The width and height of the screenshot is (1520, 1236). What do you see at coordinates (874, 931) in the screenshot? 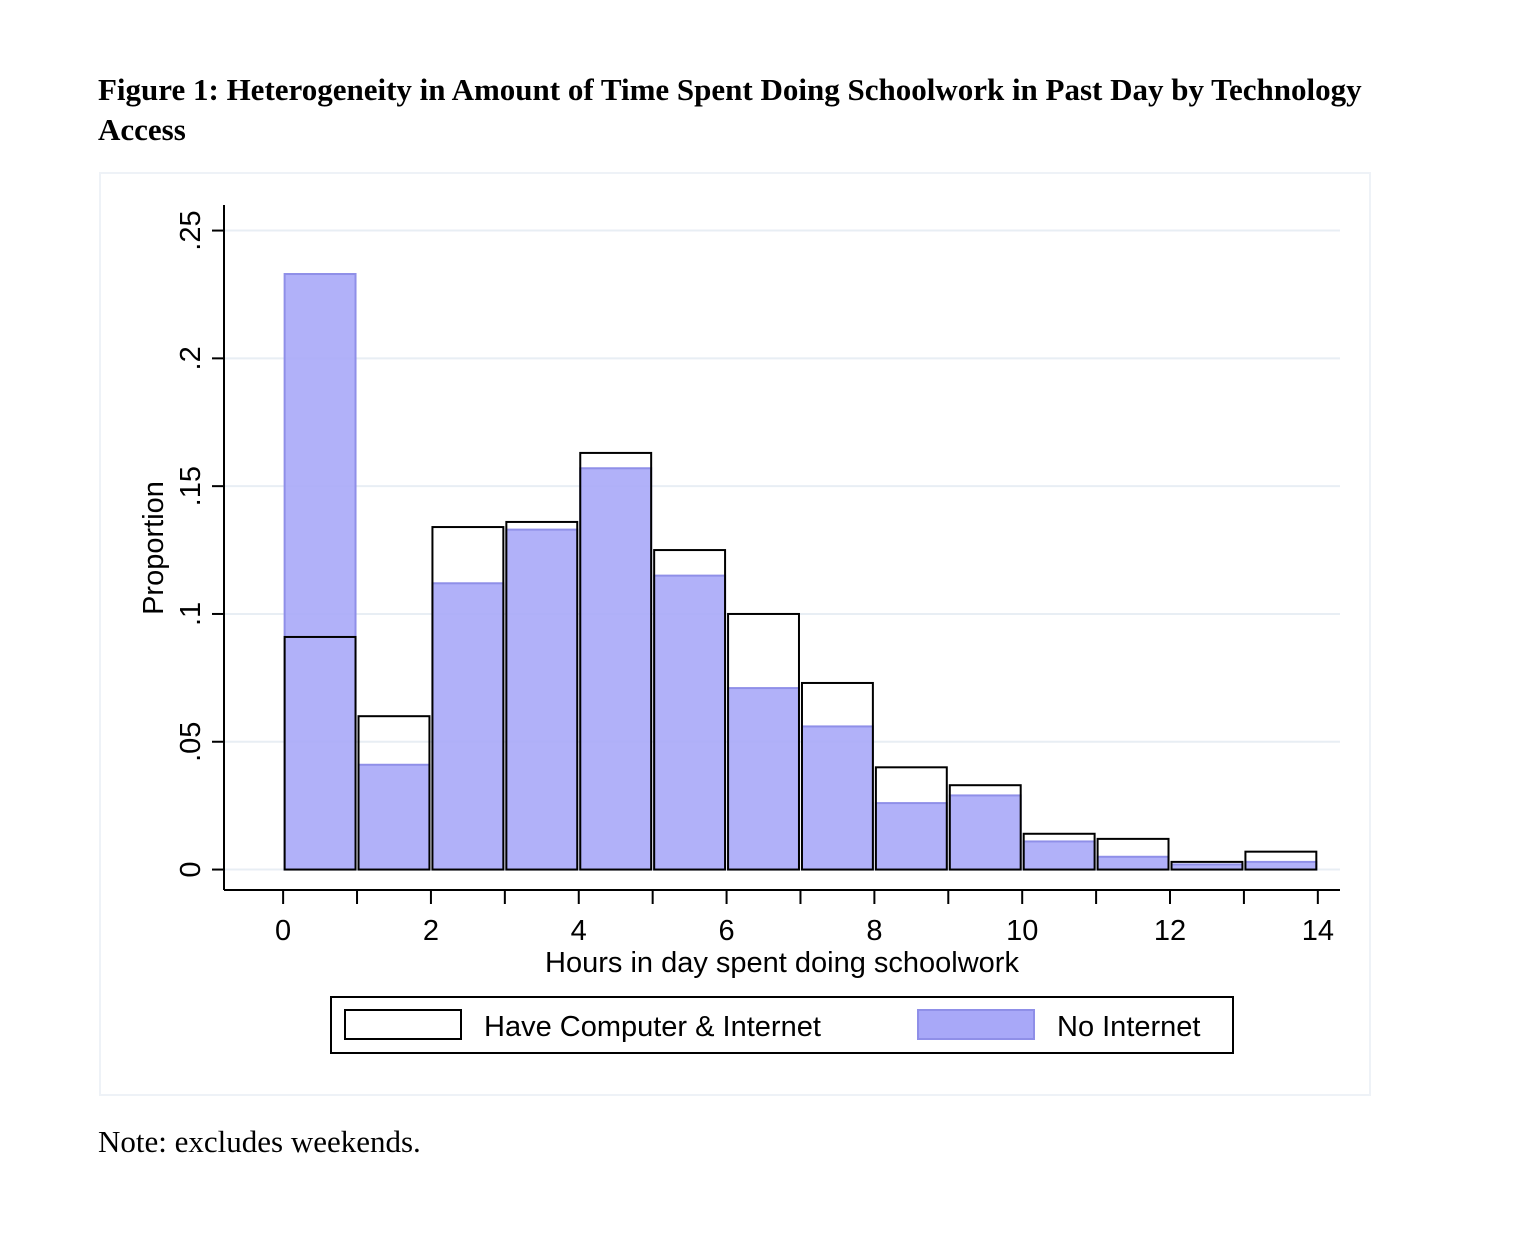
I see `x-tick-label: 8` at bounding box center [874, 931].